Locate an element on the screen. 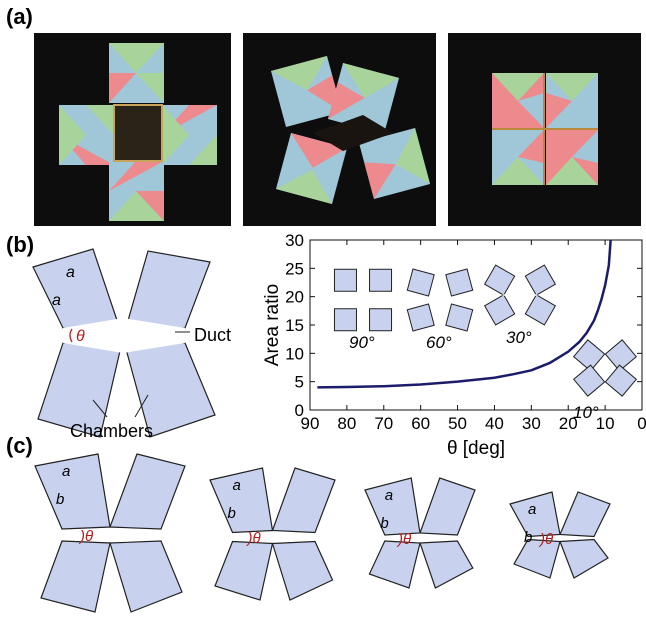  angle-arc is located at coordinates (71, 335).